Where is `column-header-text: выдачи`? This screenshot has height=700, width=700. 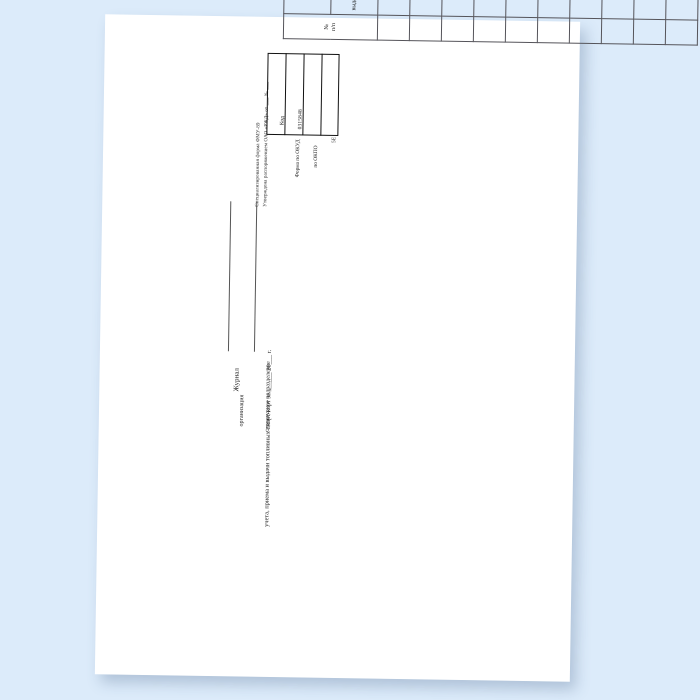 column-header-text: выдачи is located at coordinates (354, 5).